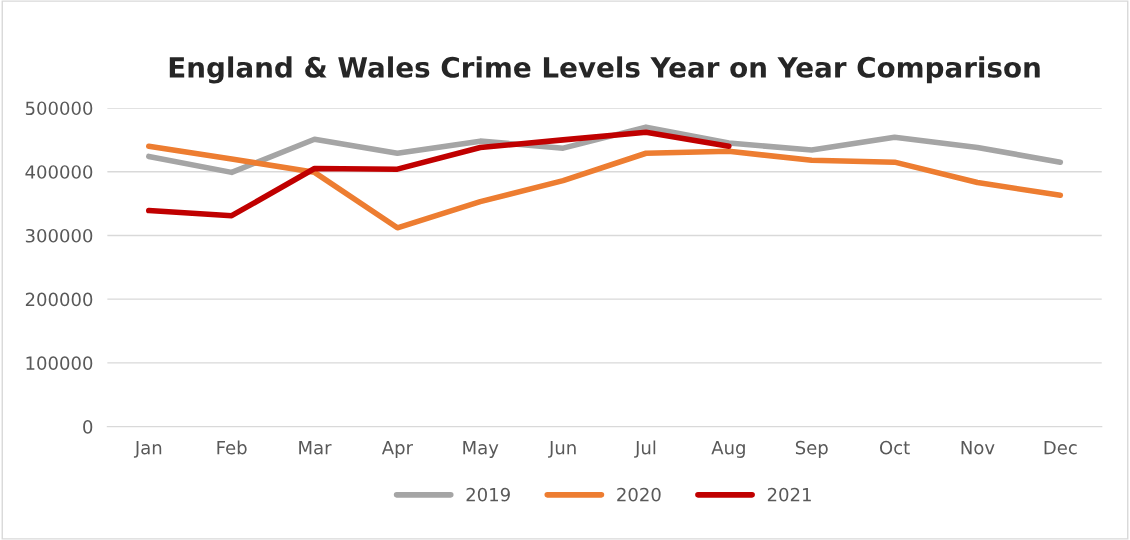 The height and width of the screenshot is (540, 1130). Describe the element at coordinates (728, 449) in the screenshot. I see `x-tick-label: Aug` at that location.